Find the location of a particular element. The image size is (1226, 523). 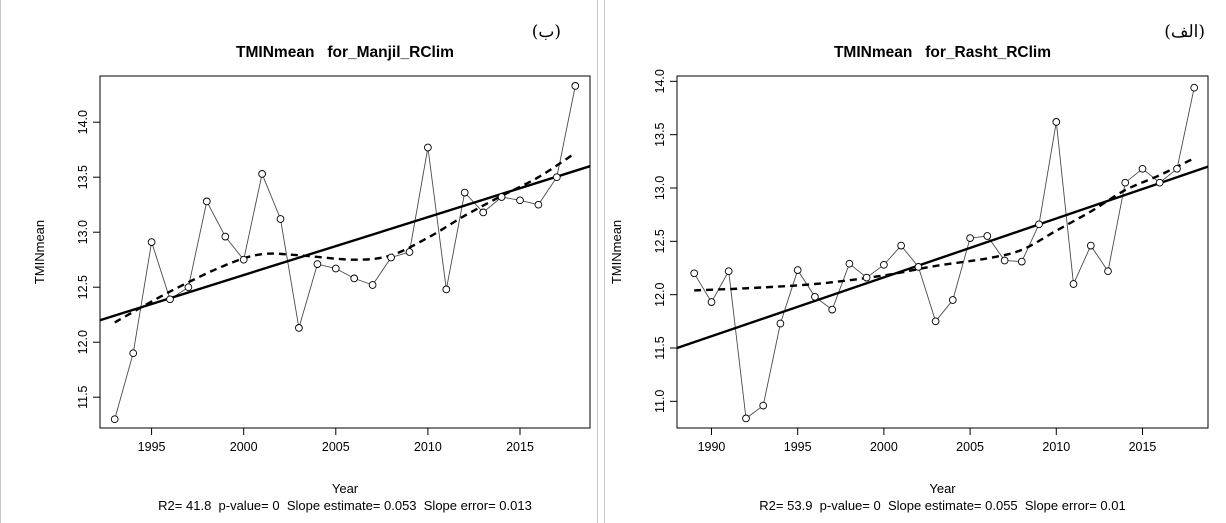

panel-label: (الف) is located at coordinates (1184, 32).